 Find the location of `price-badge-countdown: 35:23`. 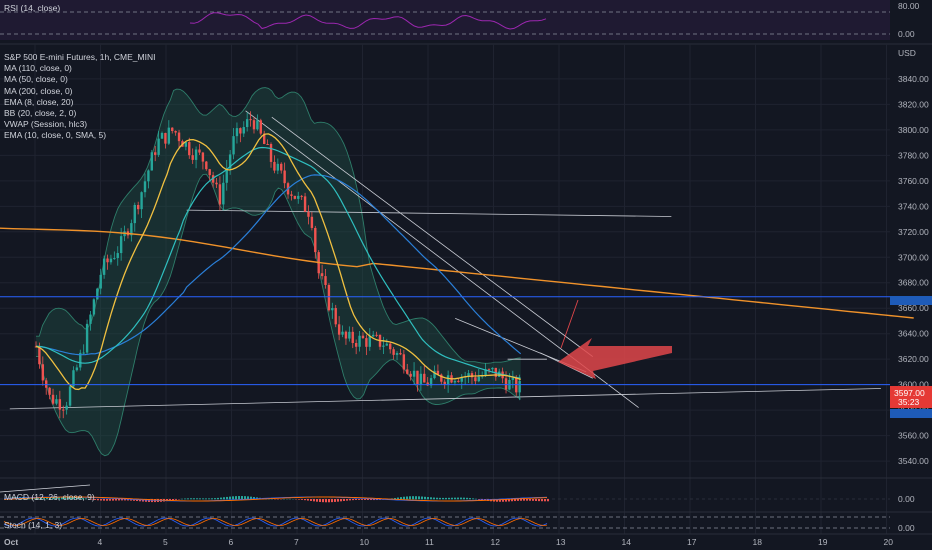

price-badge-countdown: 35:23 is located at coordinates (909, 402).